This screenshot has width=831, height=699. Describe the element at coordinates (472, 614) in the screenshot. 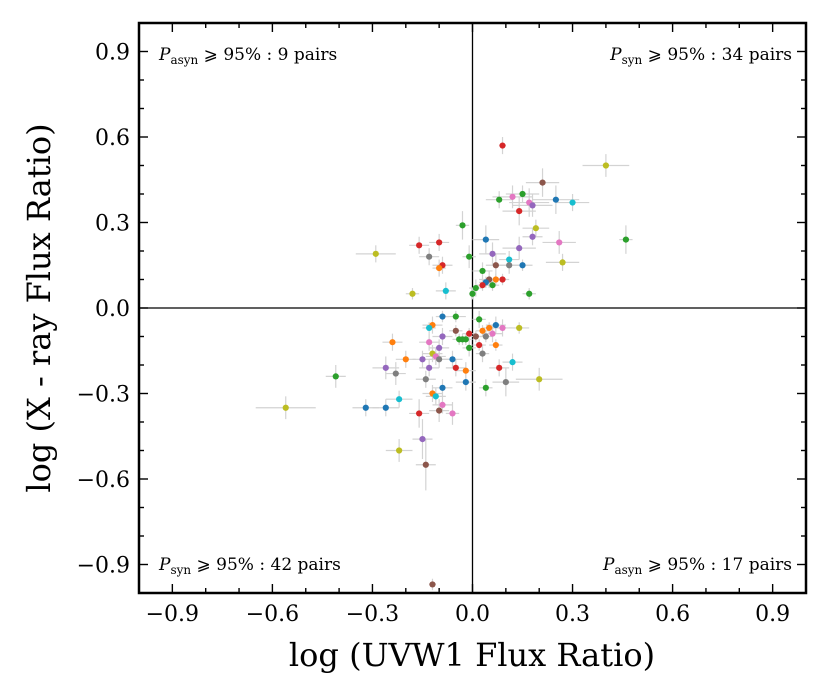

I see `x-tick-label: 0.0` at that location.